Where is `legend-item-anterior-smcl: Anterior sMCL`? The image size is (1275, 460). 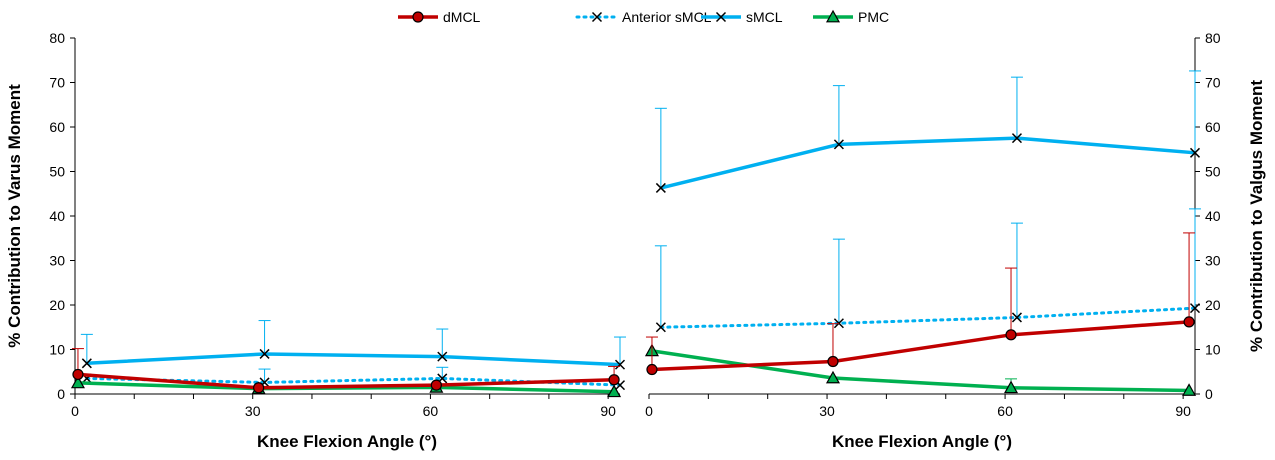
legend-item-anterior-smcl: Anterior sMCL is located at coordinates (643, 17).